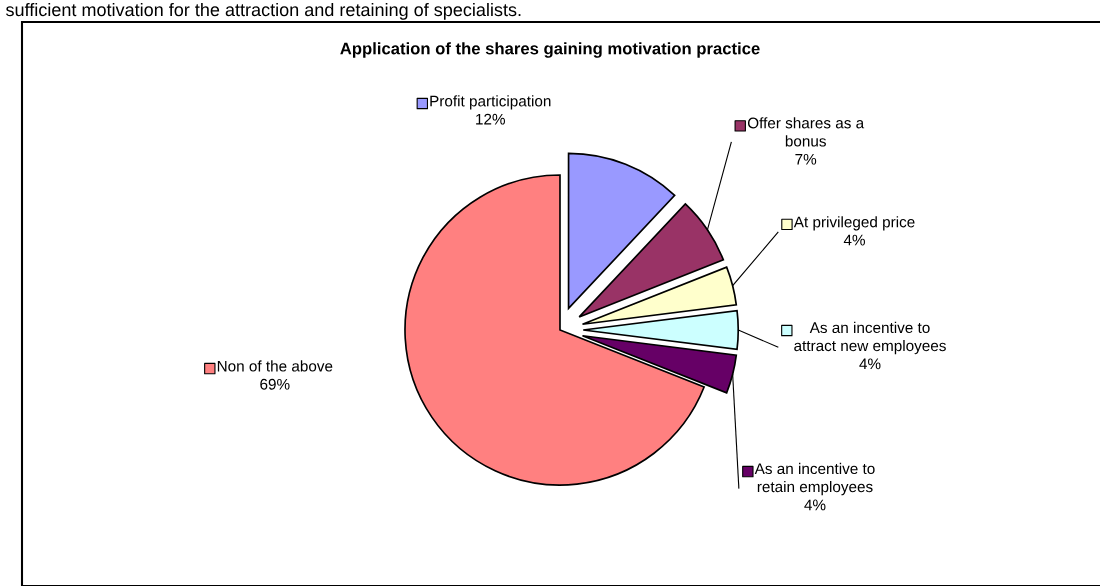 This screenshot has width=1100, height=586. Describe the element at coordinates (806, 132) in the screenshot. I see `legend-label: Offer shares as a bonus` at that location.